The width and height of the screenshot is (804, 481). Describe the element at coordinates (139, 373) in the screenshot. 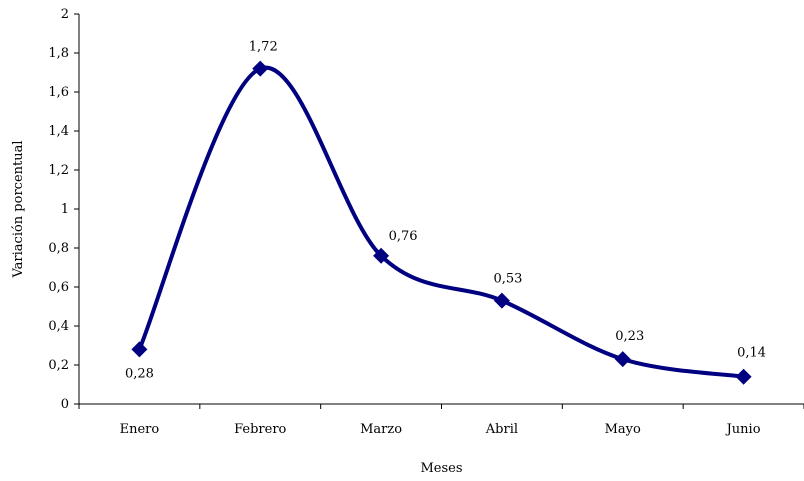

I see `data-label: 0,28` at that location.